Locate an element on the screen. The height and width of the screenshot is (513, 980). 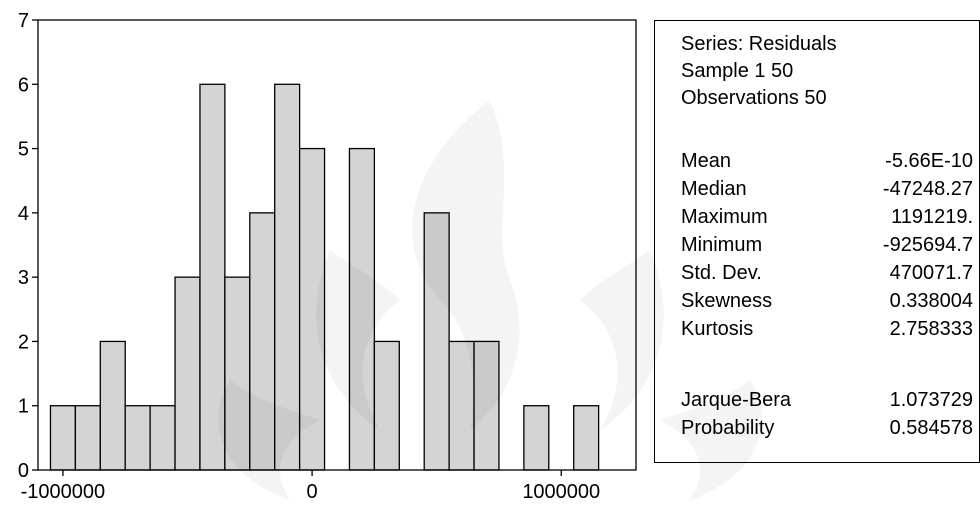
stat-row-mean: Mean -5.66E-10 is located at coordinates (827, 161).